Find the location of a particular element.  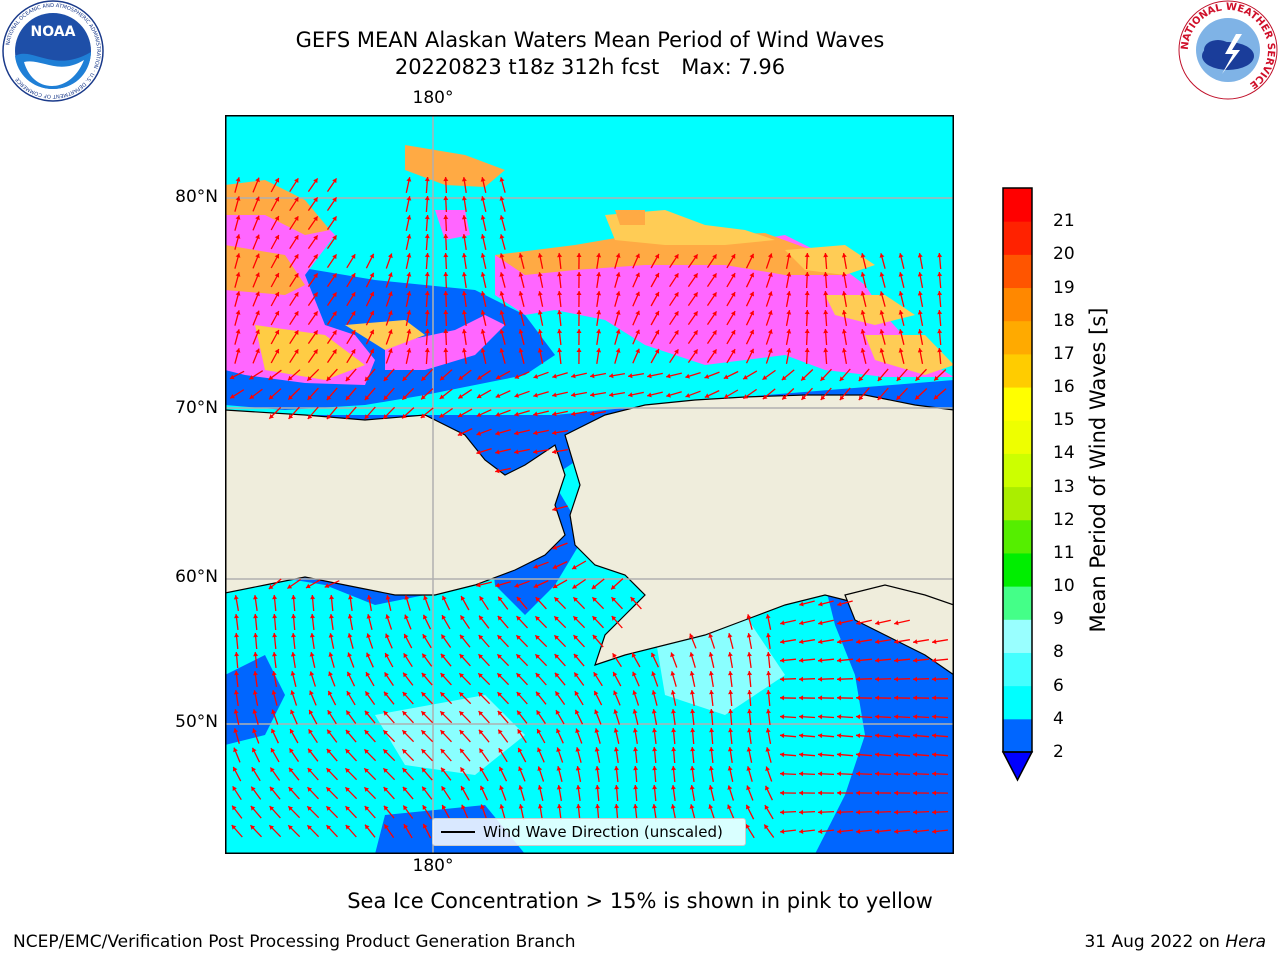

colorbar-tick-label: 6 is located at coordinates (1058, 685).